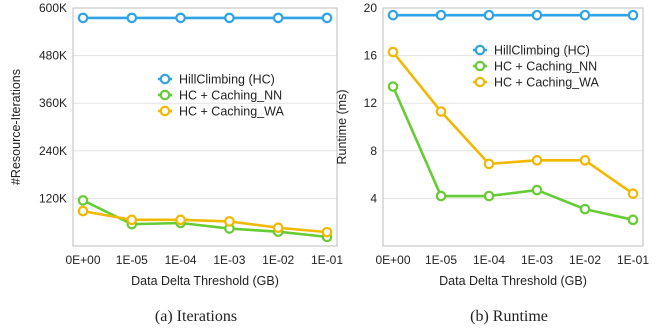 This screenshot has width=656, height=332. Describe the element at coordinates (53, 8) in the screenshot. I see `y-tick-label: 600K` at that location.